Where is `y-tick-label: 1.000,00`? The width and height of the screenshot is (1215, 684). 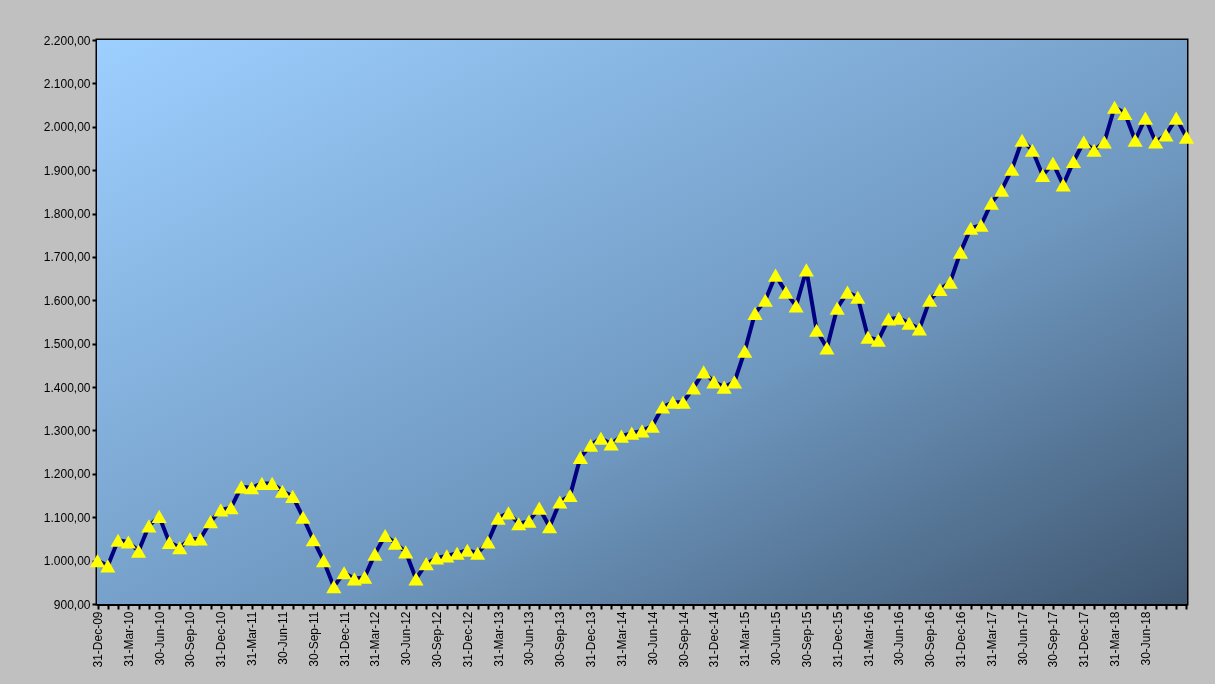 y-tick-label: 1.000,00 is located at coordinates (67, 561).